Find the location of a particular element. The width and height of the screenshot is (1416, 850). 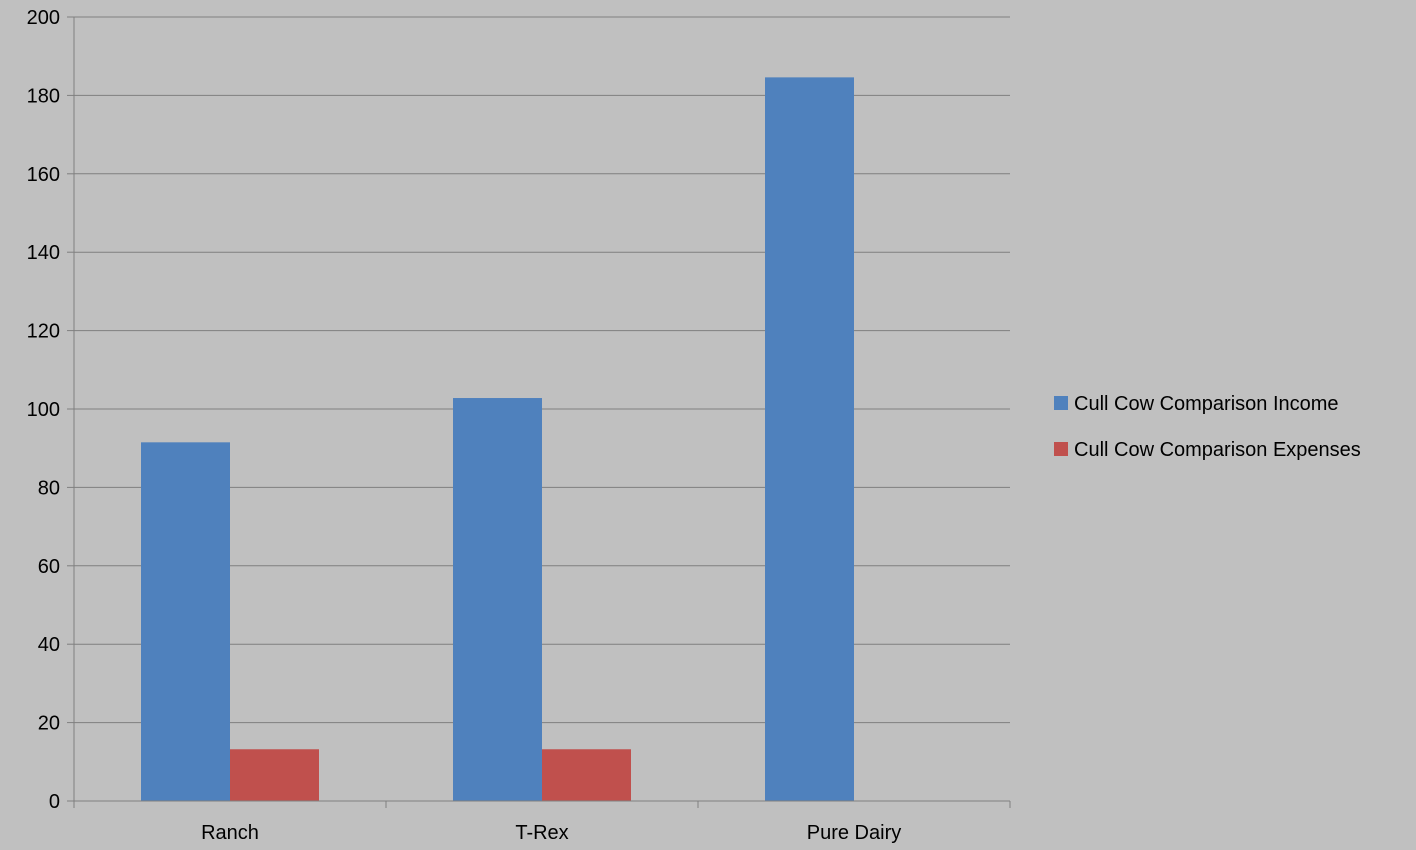

y-tick-label: 180 is located at coordinates (43, 96).